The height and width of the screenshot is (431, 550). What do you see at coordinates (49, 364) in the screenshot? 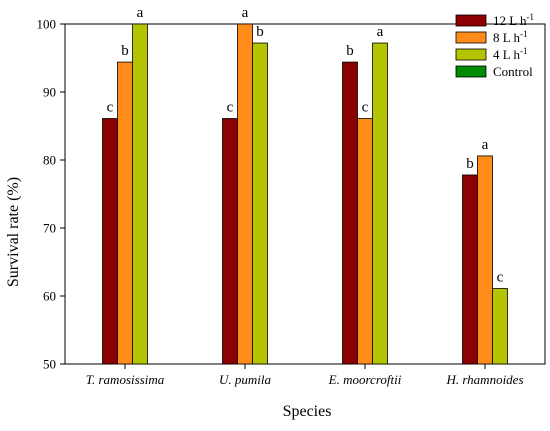
I see `y-tick-label: 50` at bounding box center [49, 364].